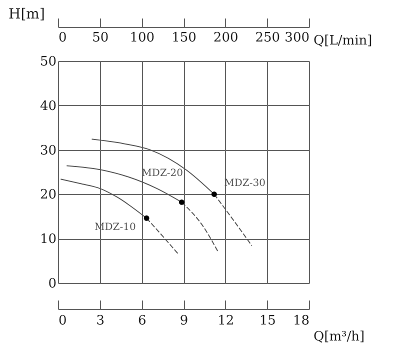 This screenshot has width=407, height=346. Describe the element at coordinates (226, 321) in the screenshot. I see `x-tick-label: 12` at that location.